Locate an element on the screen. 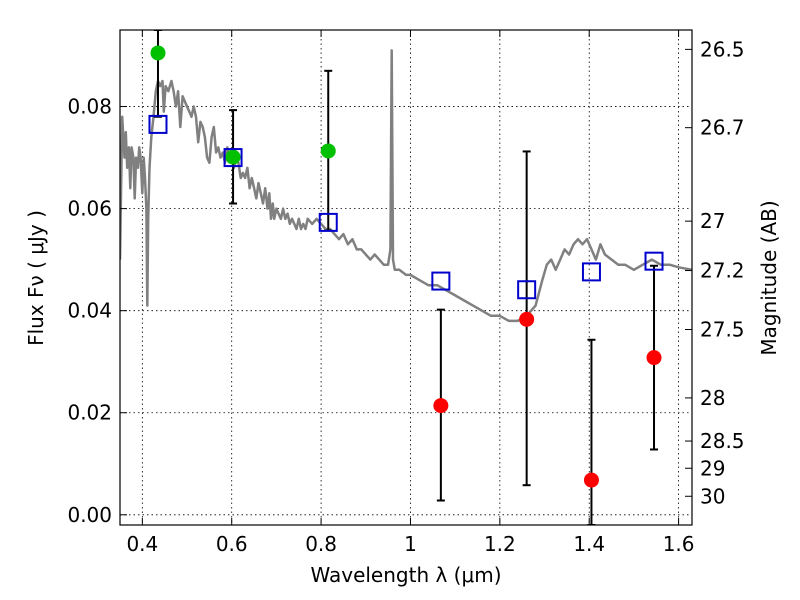 This screenshot has height=600, width=800. y-axis-title: Flux Fν ( μJy ) is located at coordinates (36, 278).